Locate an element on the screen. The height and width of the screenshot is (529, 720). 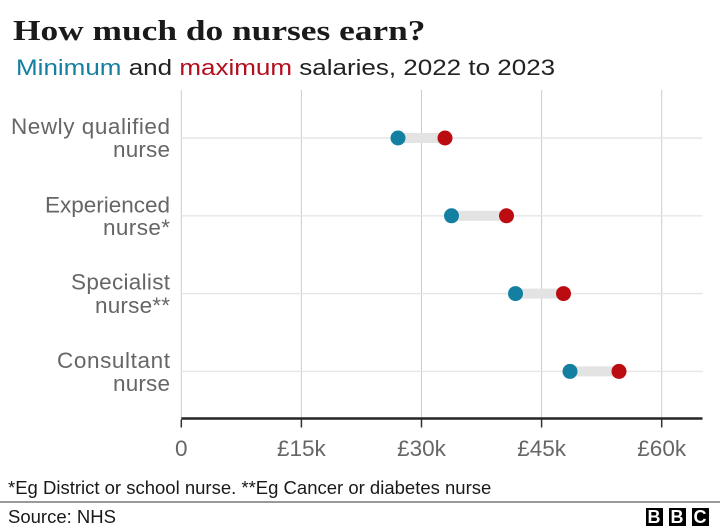
svg-text: Newly qualified is located at coordinates (90, 126).